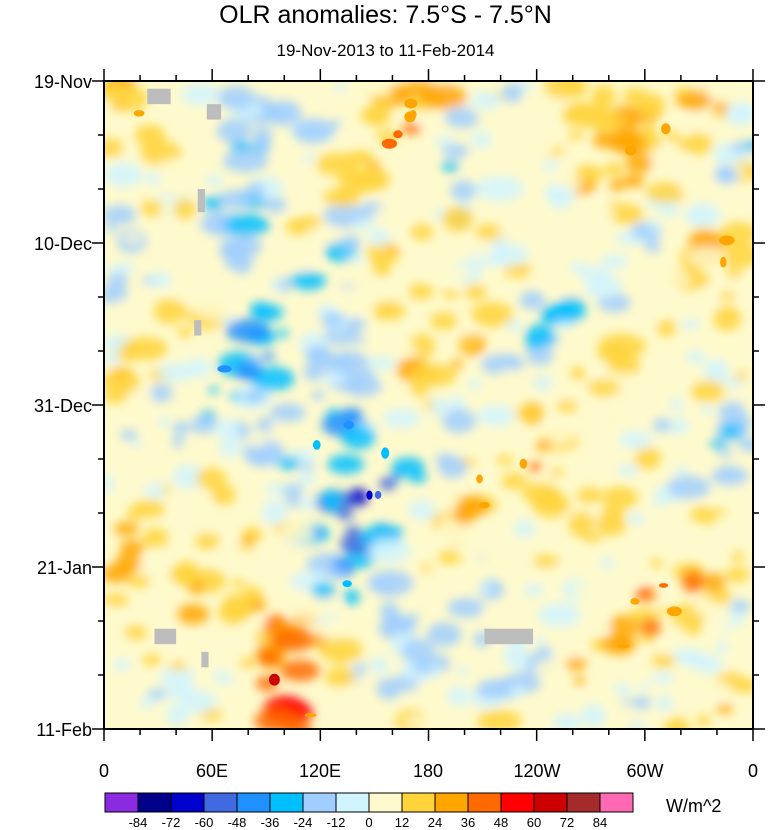  What do you see at coordinates (63, 82) in the screenshot?
I see `y-tick-label: 19-Nov` at bounding box center [63, 82].